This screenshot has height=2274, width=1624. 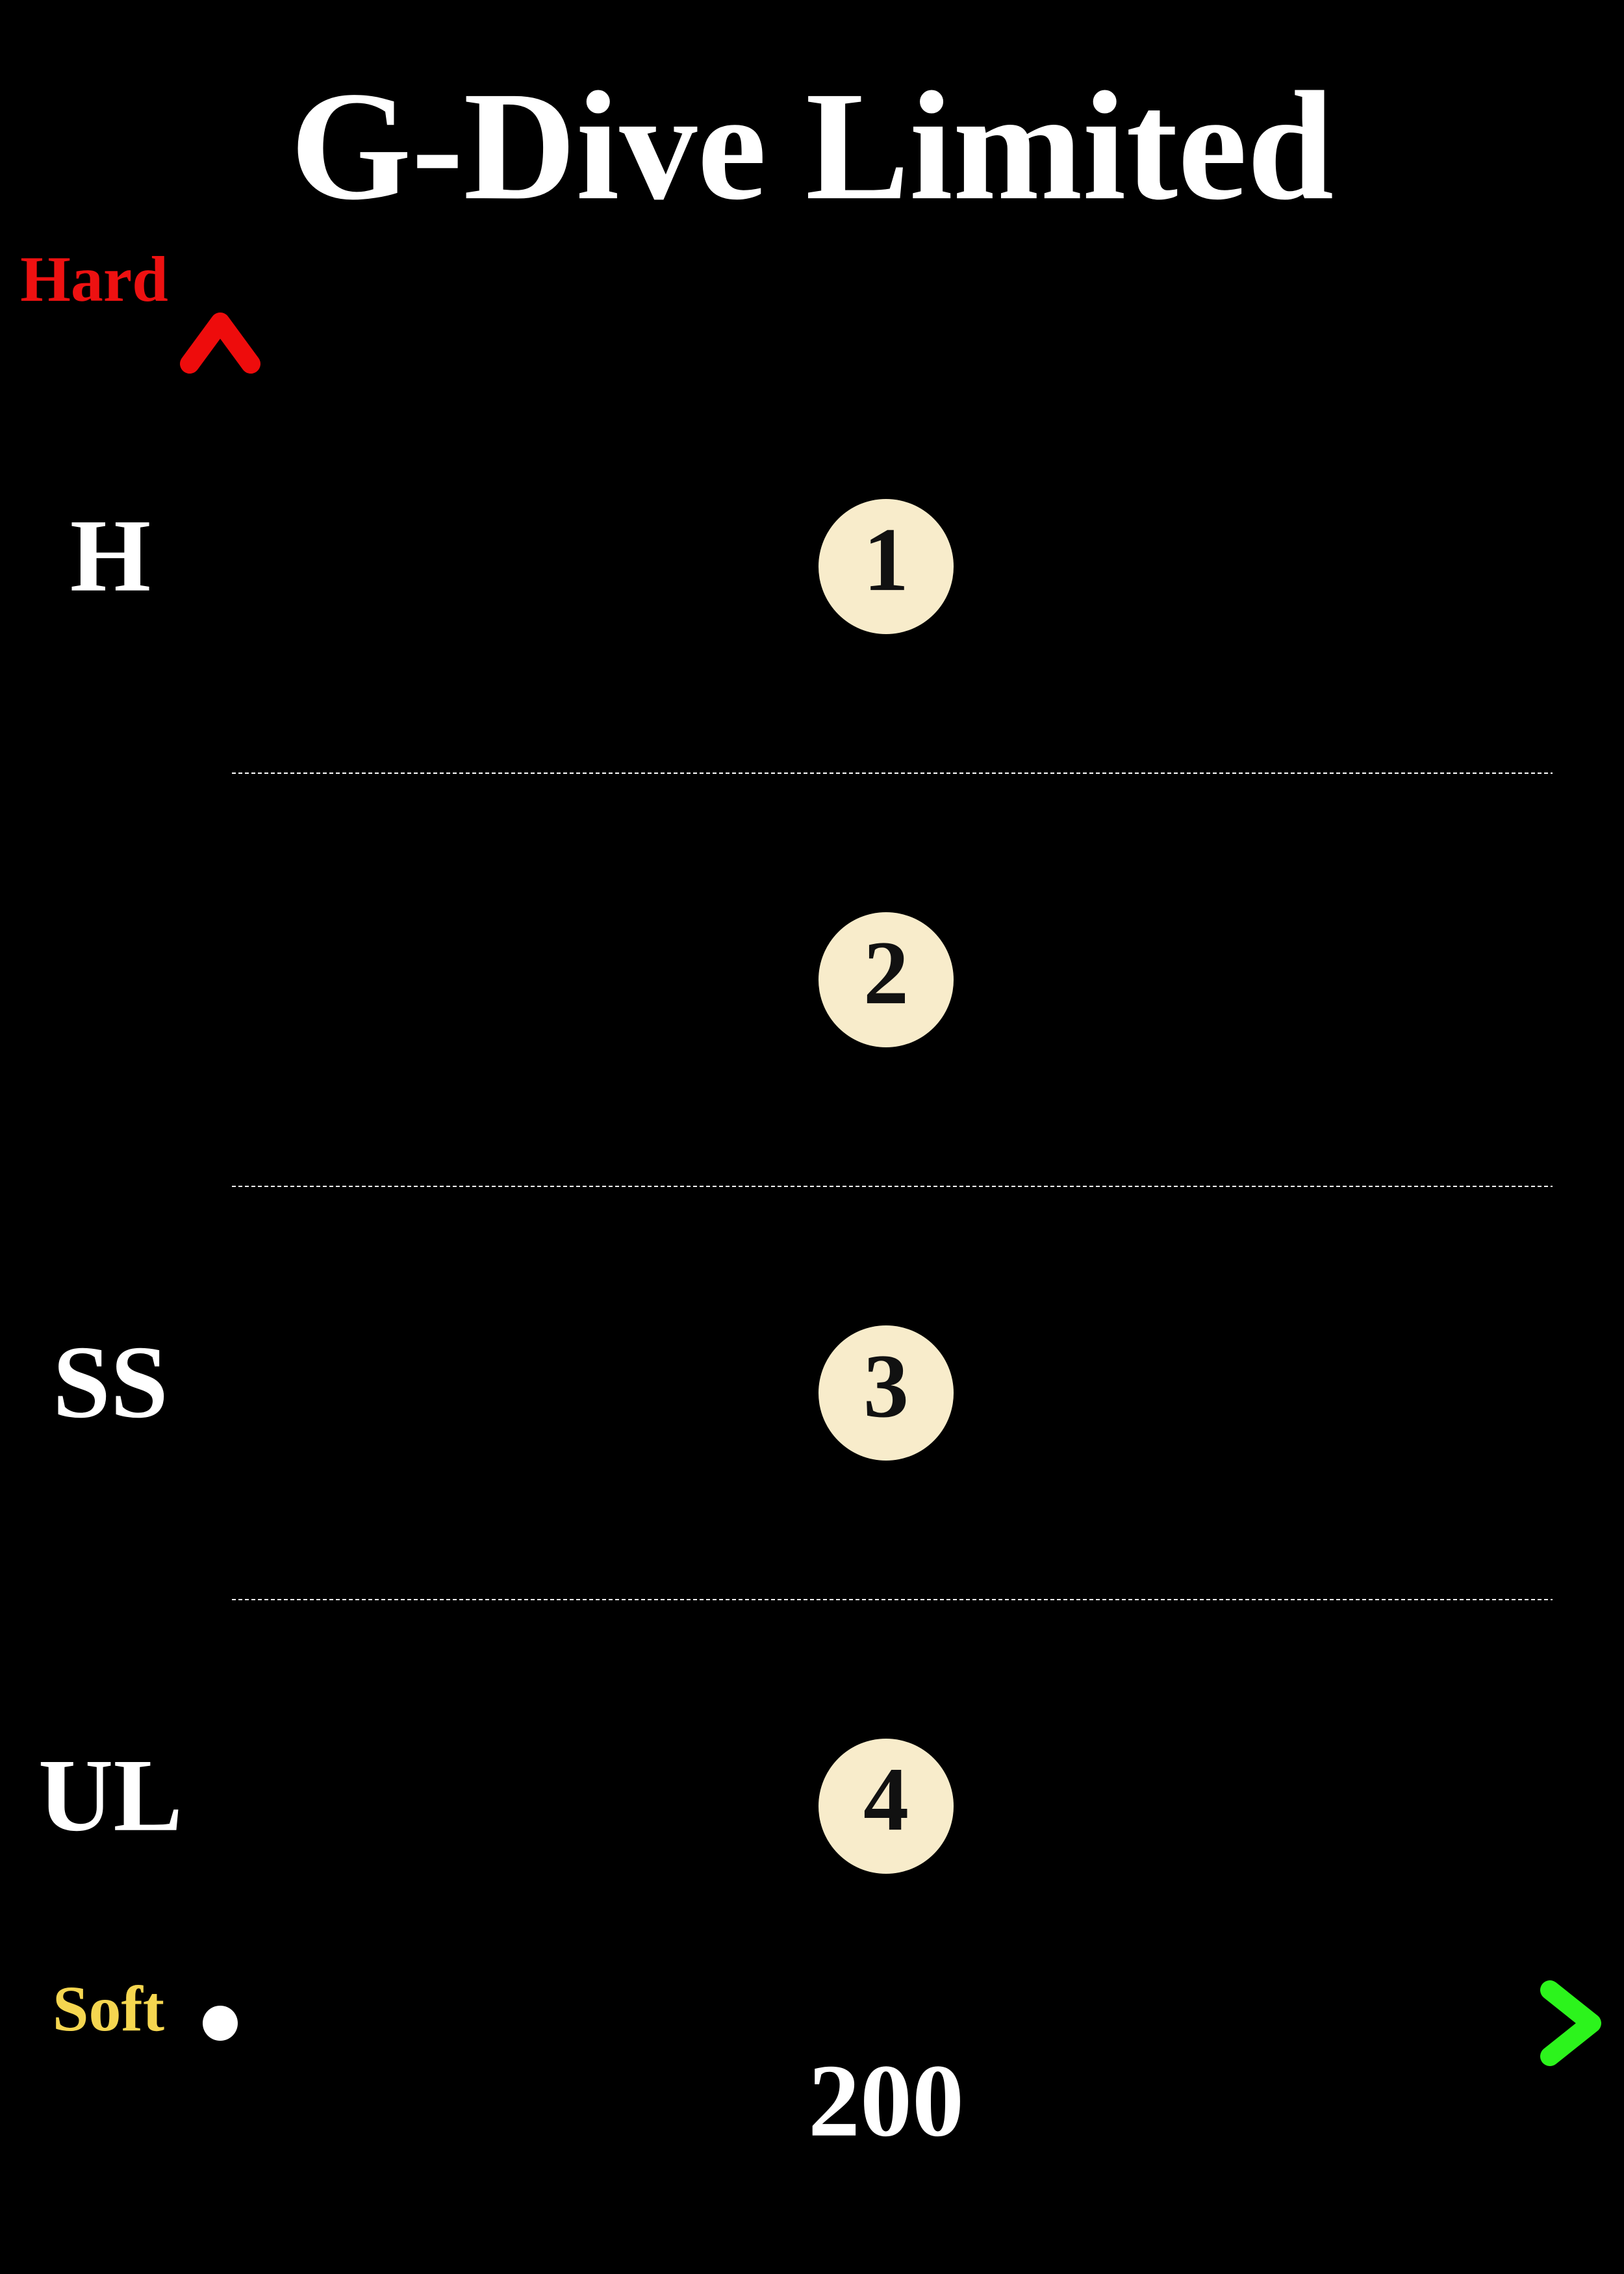 What do you see at coordinates (108, 2009) in the screenshot?
I see `soft-label: Soft` at bounding box center [108, 2009].